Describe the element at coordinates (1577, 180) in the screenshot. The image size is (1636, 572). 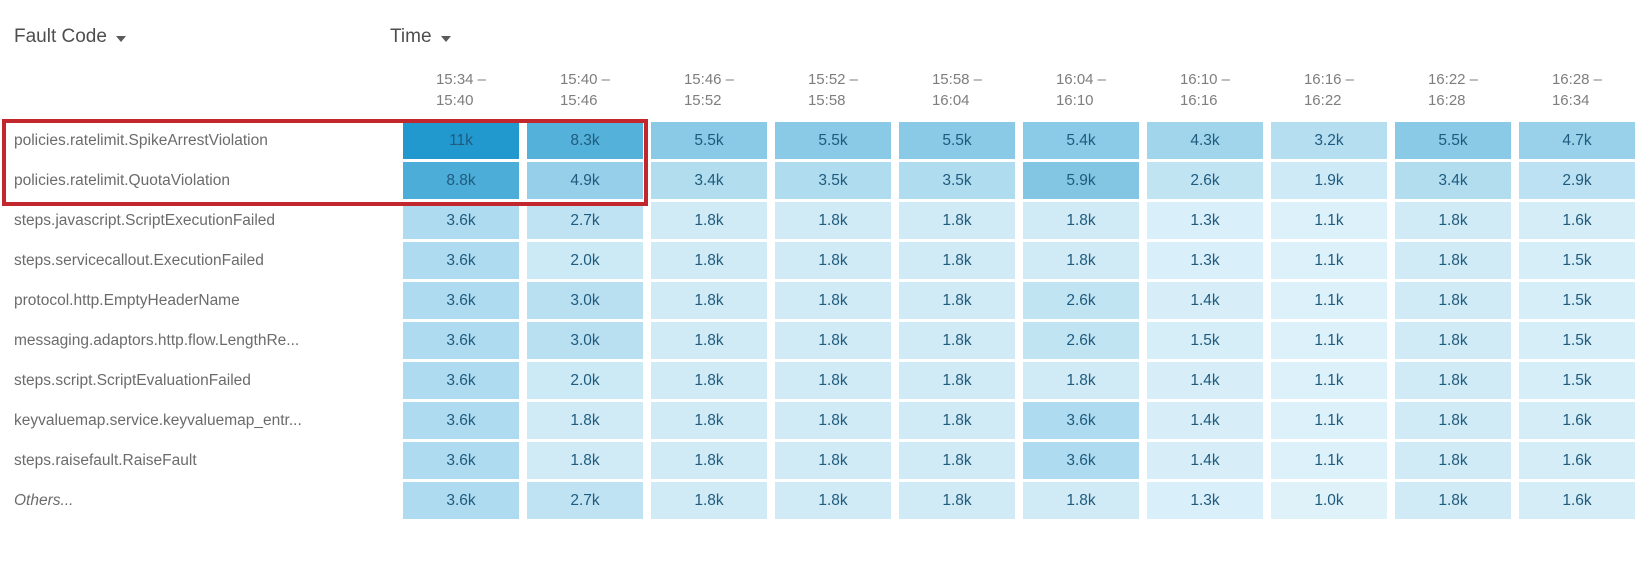
I see `heatmap-cell: 2.9k` at that location.